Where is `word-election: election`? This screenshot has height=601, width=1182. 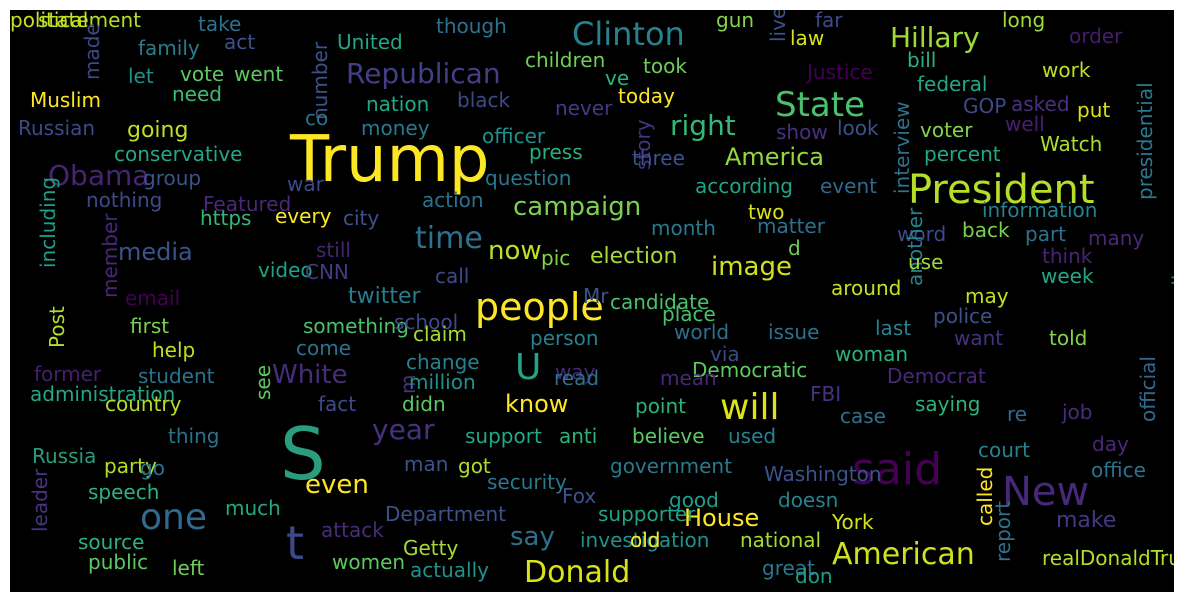 word-election: election is located at coordinates (634, 256).